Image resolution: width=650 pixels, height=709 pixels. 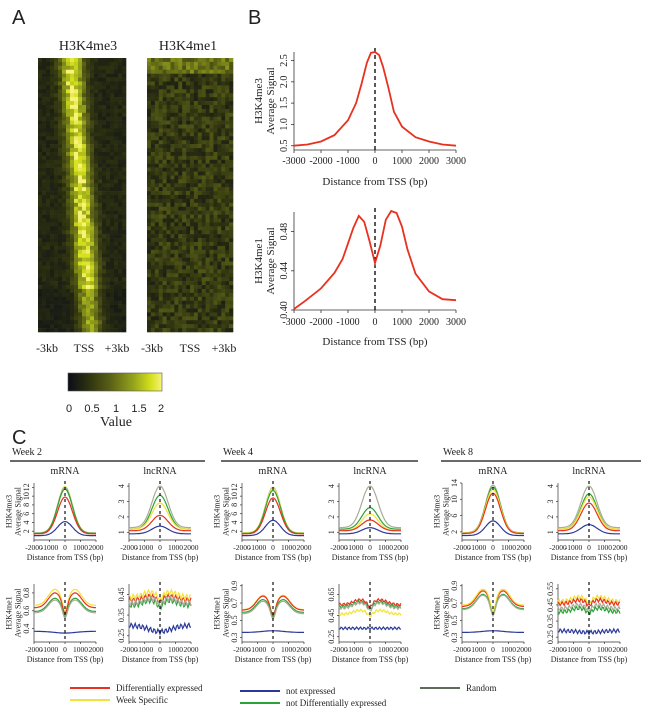 What do you see at coordinates (284, 124) in the screenshot?
I see `b1-ytick-label-1: 1.0` at bounding box center [284, 124].